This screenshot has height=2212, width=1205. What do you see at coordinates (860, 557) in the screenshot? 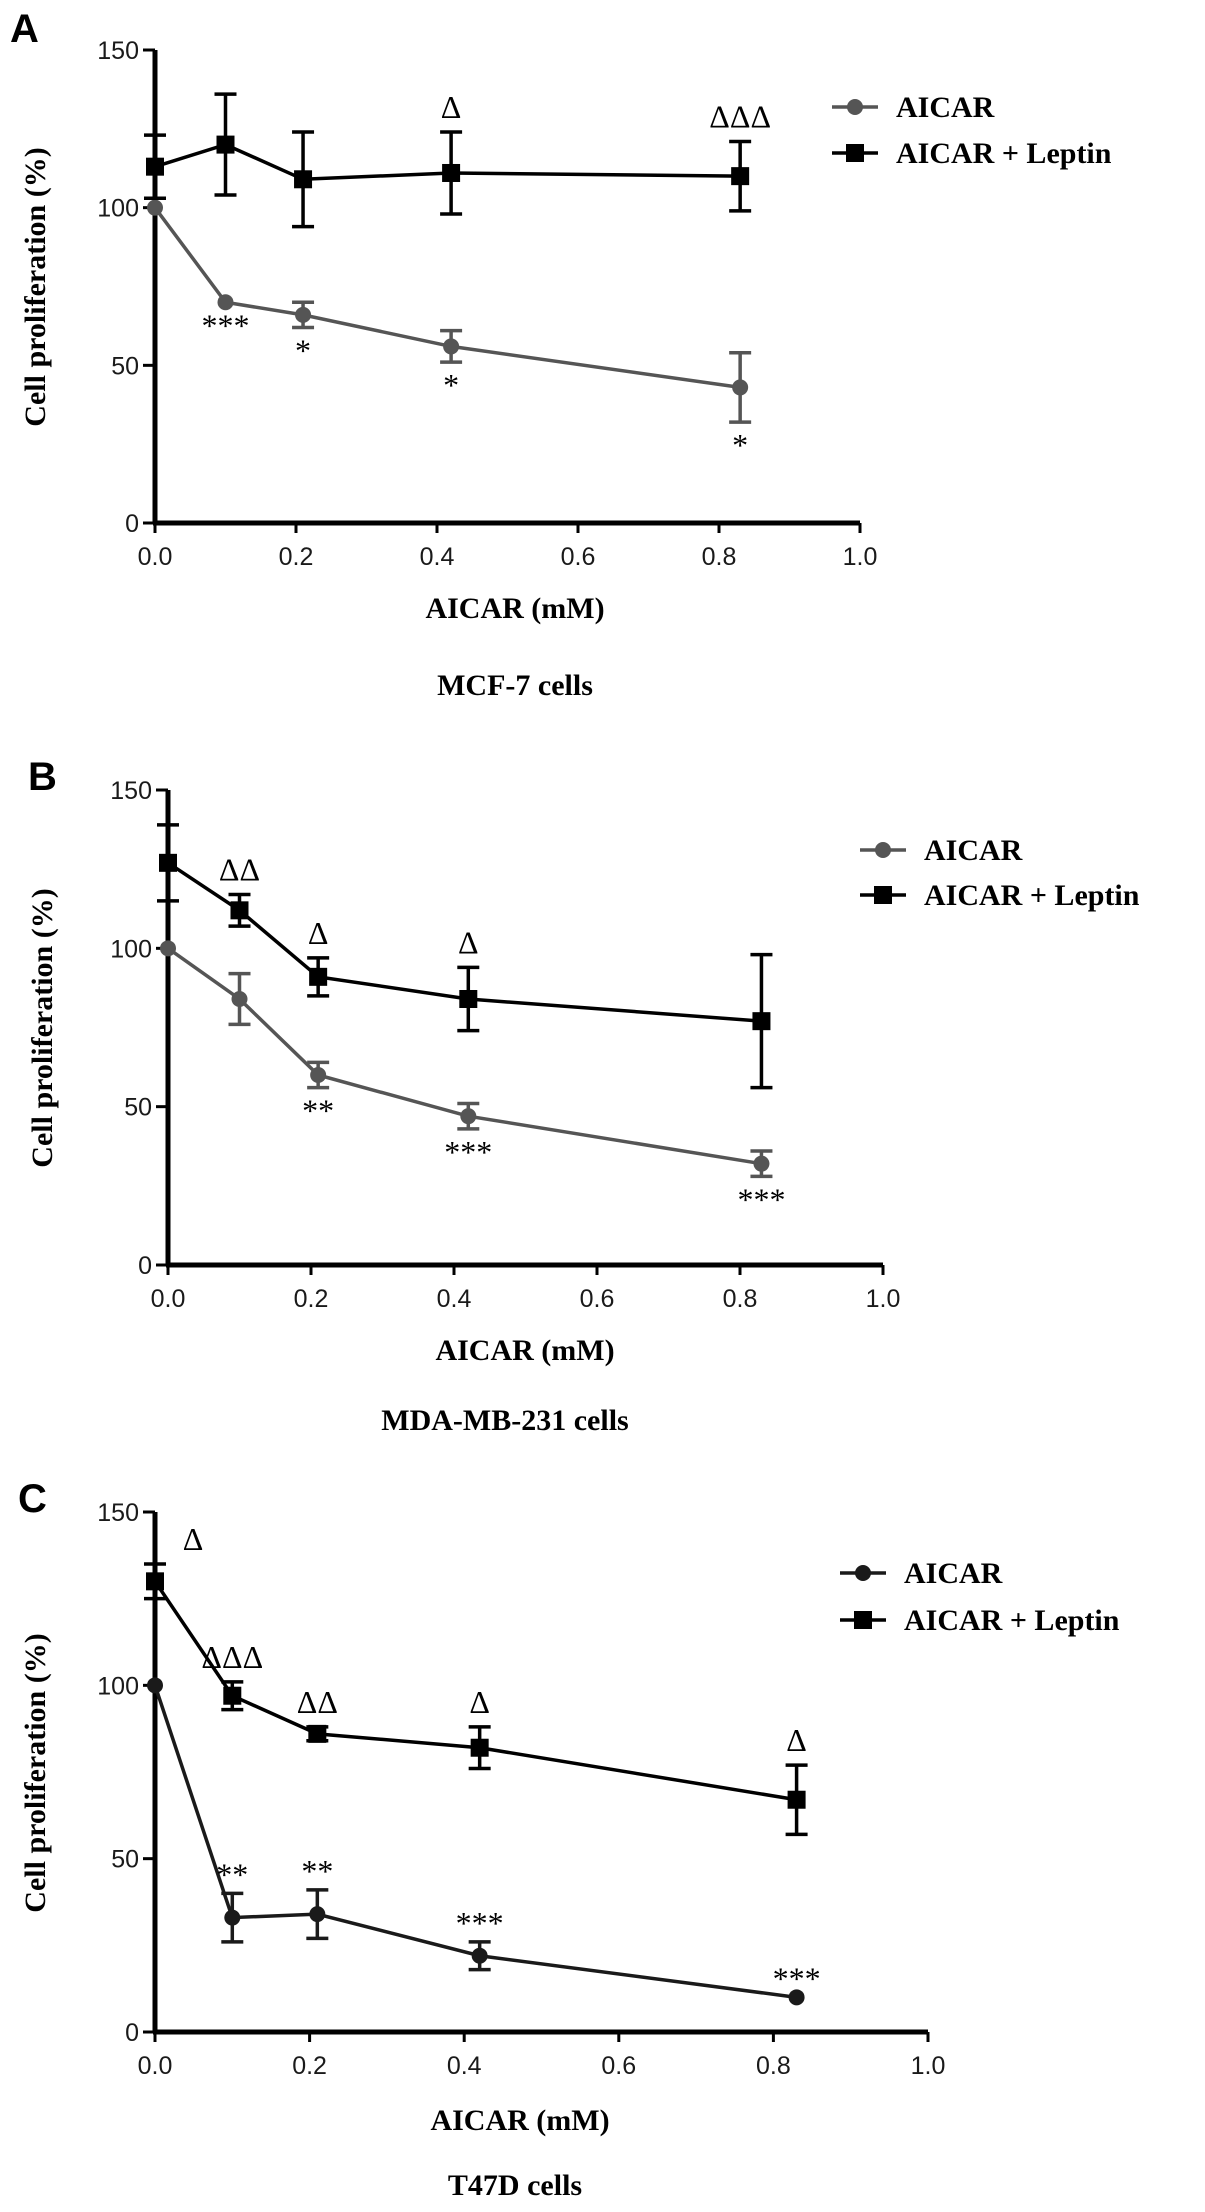
I see `x-tick-label: 1.0` at bounding box center [860, 557].